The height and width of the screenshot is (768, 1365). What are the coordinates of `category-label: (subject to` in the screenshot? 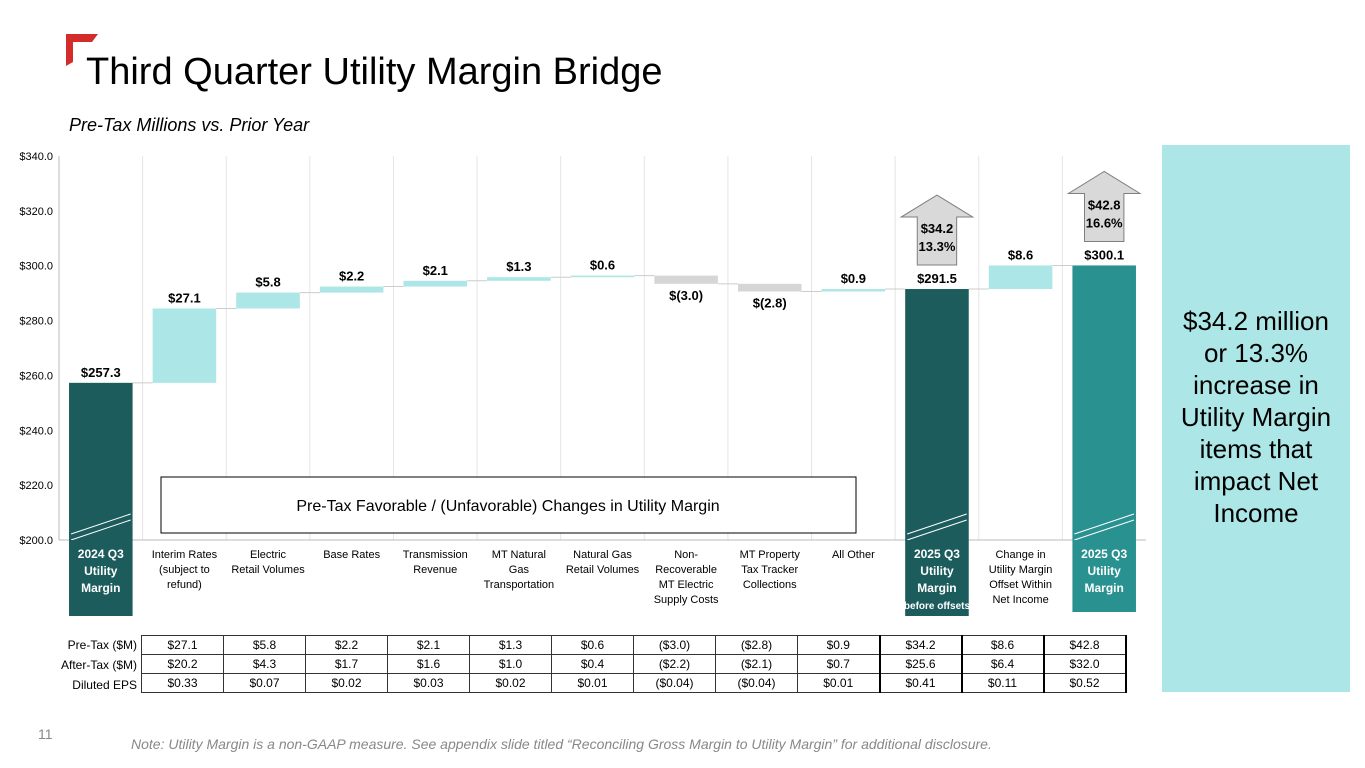 It's located at (184, 570).